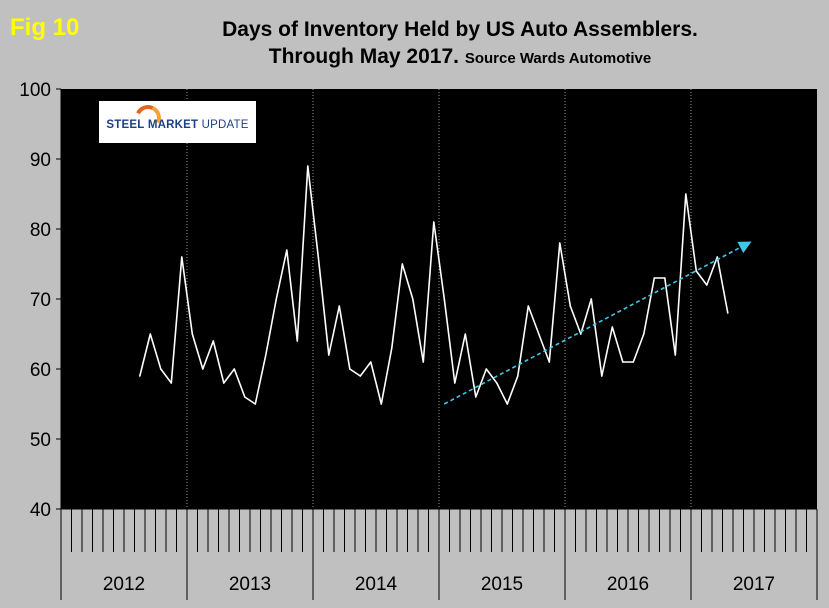  What do you see at coordinates (376, 584) in the screenshot?
I see `x-year-label: 2014` at bounding box center [376, 584].